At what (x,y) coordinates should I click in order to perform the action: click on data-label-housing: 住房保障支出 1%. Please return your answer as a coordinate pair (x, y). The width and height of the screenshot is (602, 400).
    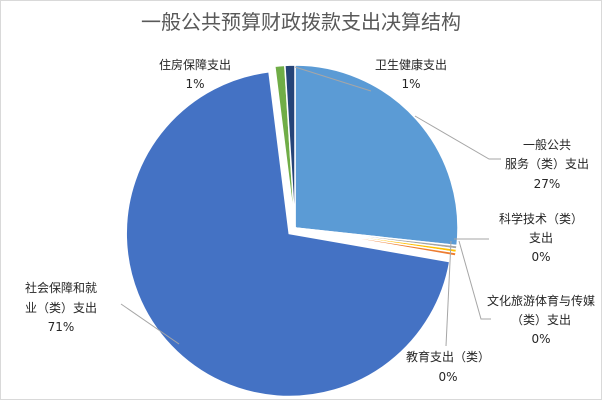
    Looking at the image, I should click on (195, 74).